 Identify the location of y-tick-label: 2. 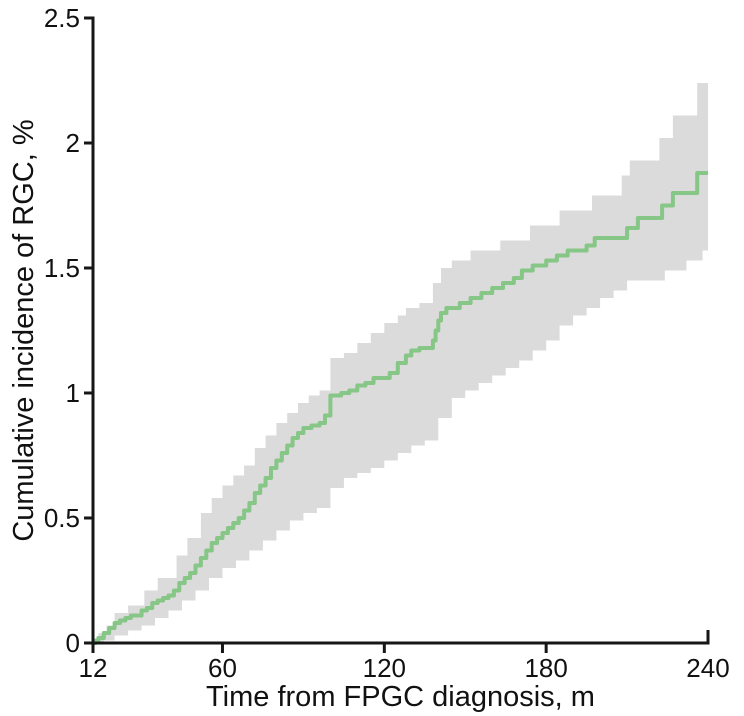
(73, 143).